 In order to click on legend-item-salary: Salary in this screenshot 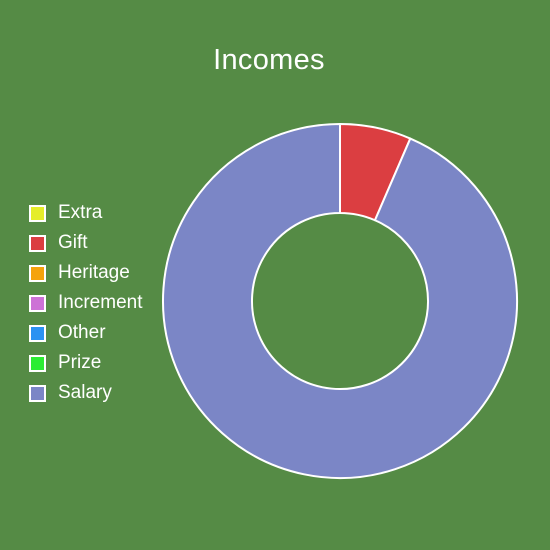, I will do `click(85, 393)`.